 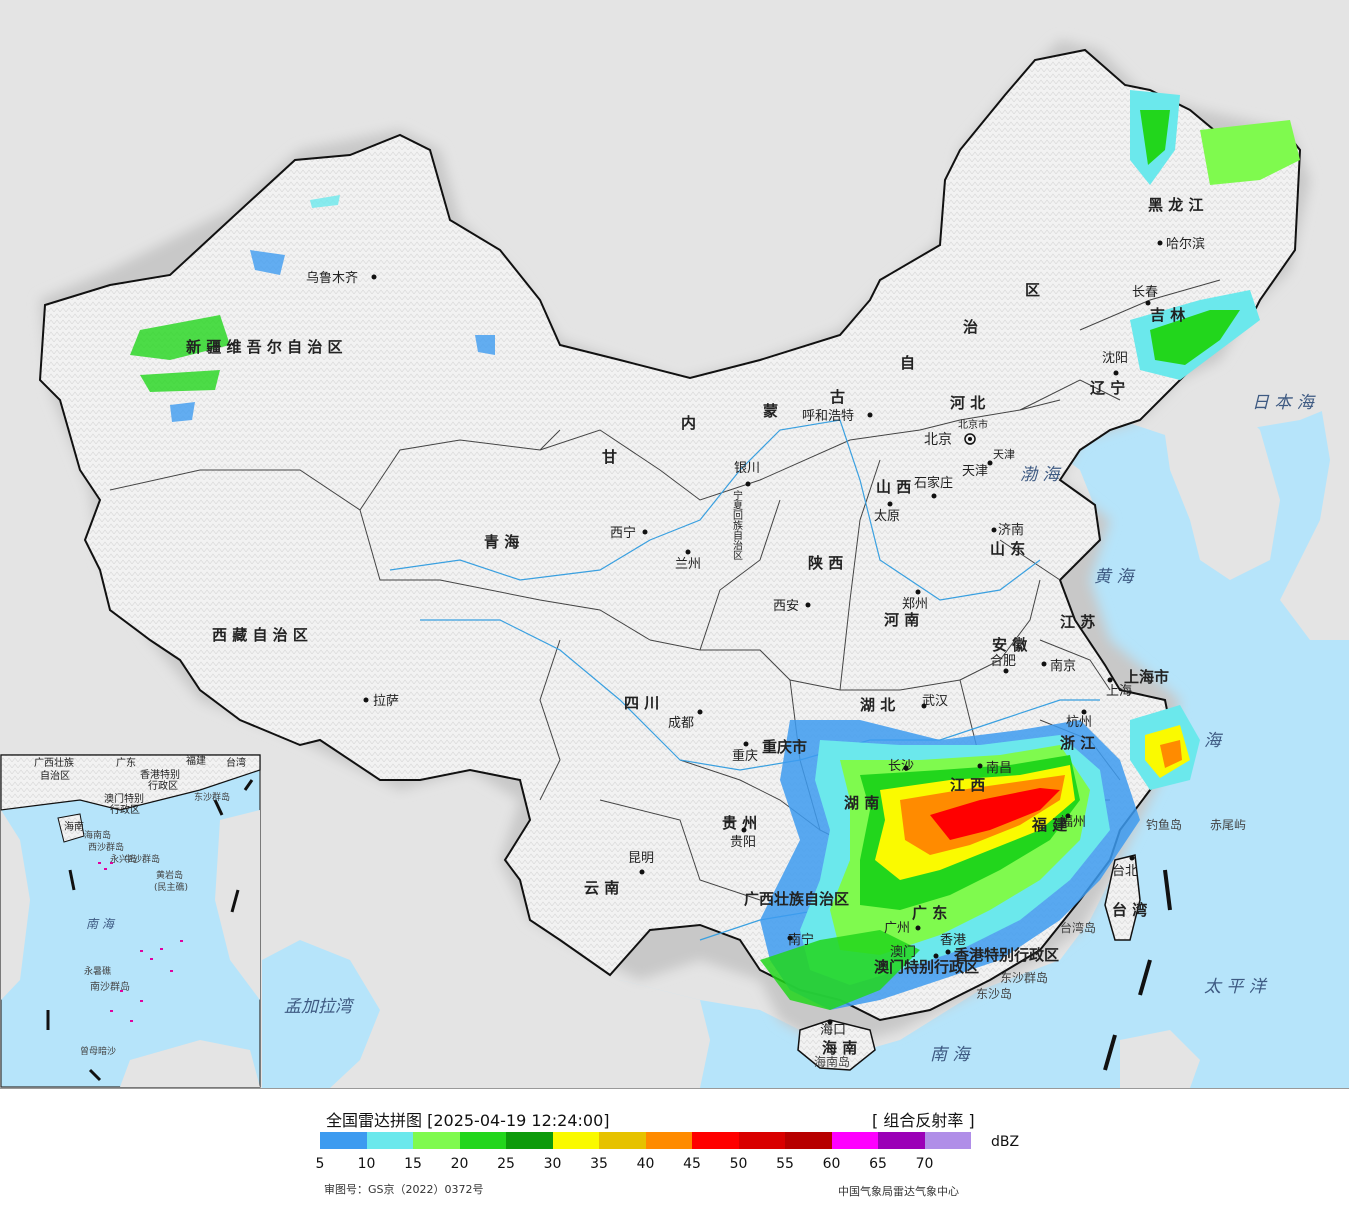 What do you see at coordinates (106, 847) in the screenshot?
I see `inset-label: 西沙群岛` at bounding box center [106, 847].